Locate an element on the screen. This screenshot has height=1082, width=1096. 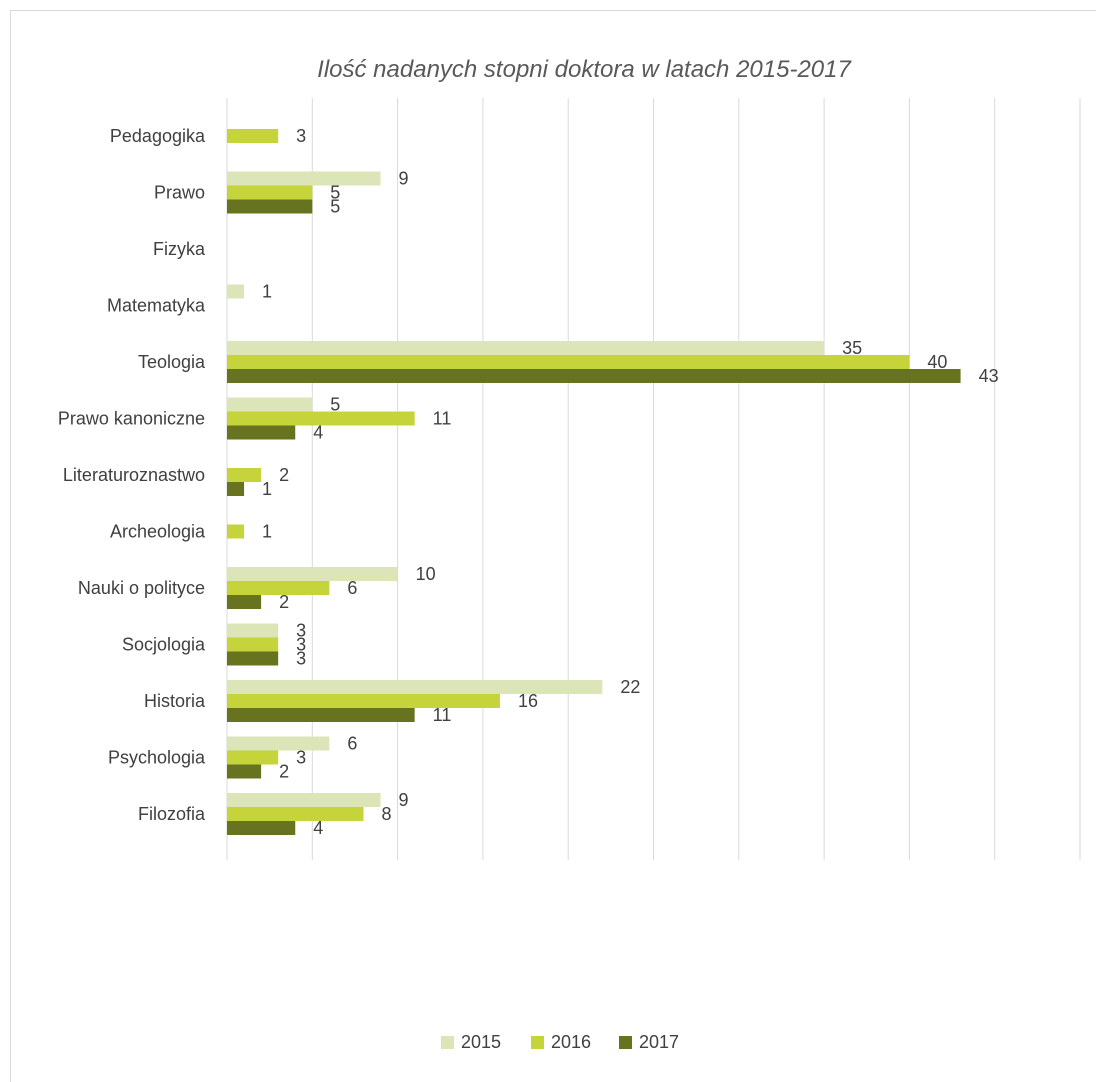
data-label: 22 is located at coordinates (630, 687).